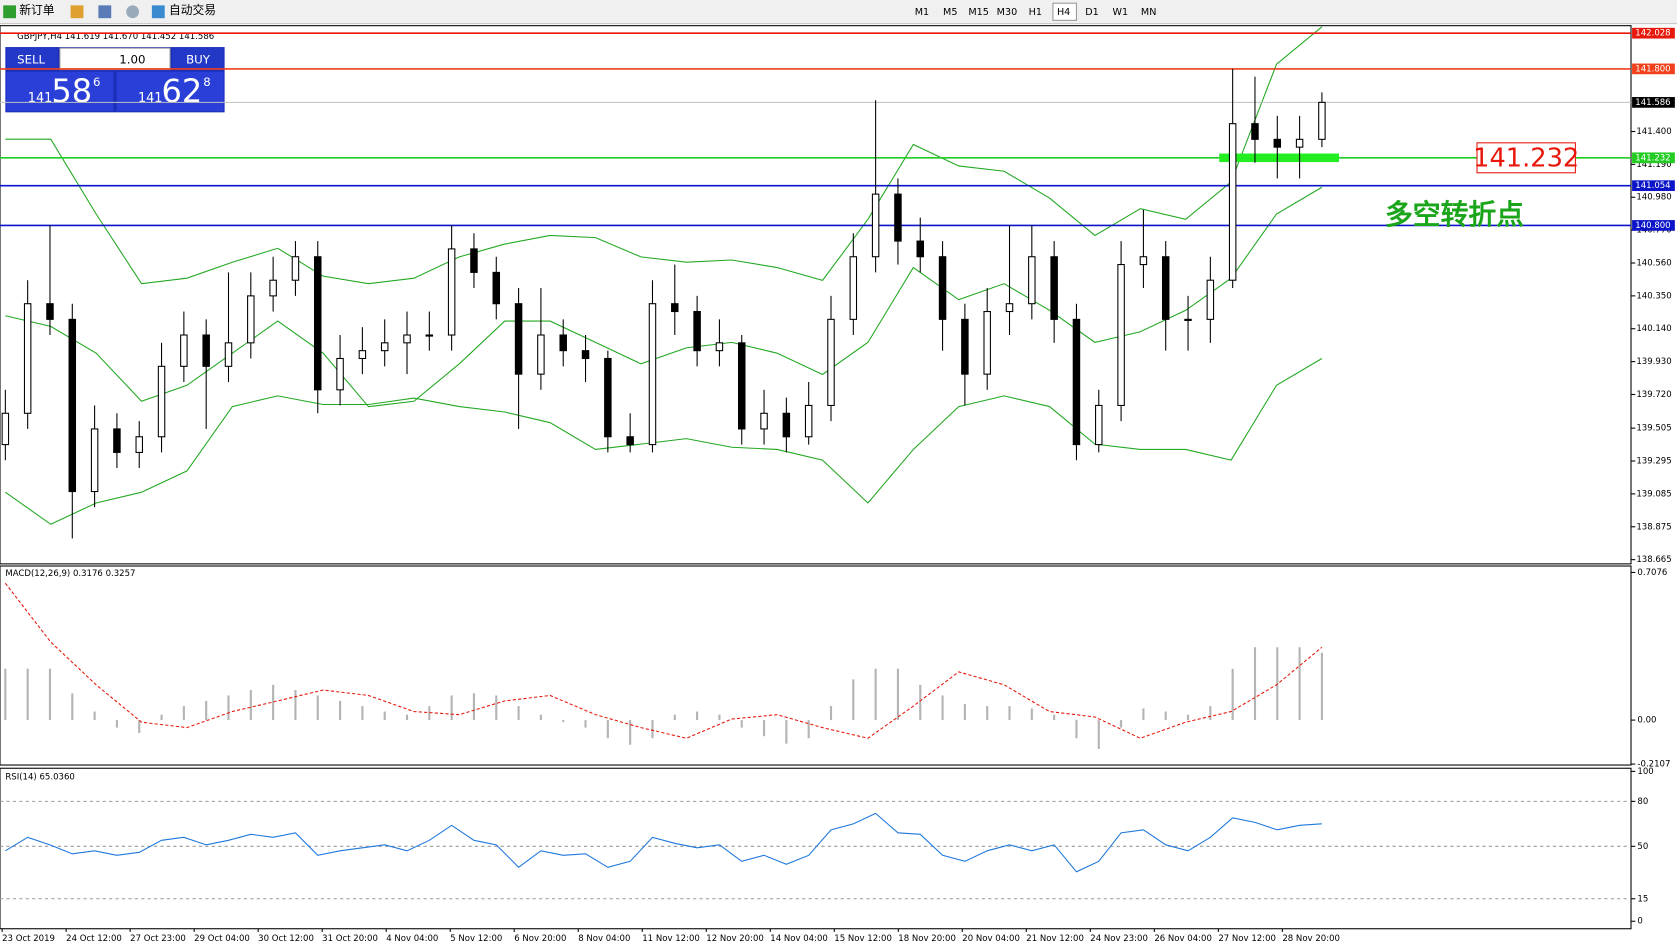  What do you see at coordinates (1653, 765) in the screenshot?
I see `y-tick-label: -0.2107` at bounding box center [1653, 765].